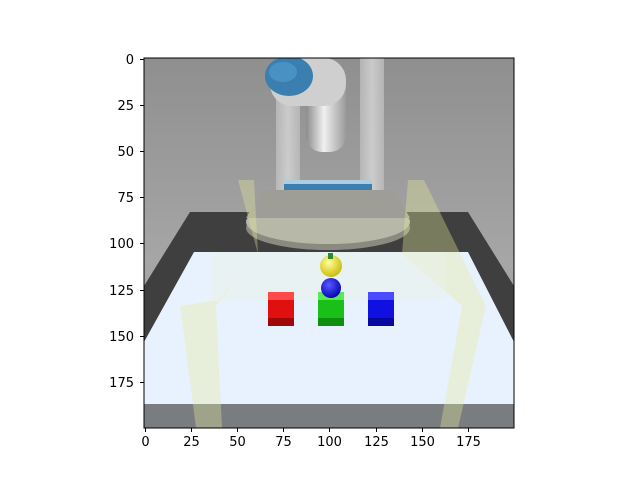 Image resolution: width=640 pixels, height=480 pixels. I want to click on y-axis: 0 25 50 75 100 125 150 175, so click(126, 222).